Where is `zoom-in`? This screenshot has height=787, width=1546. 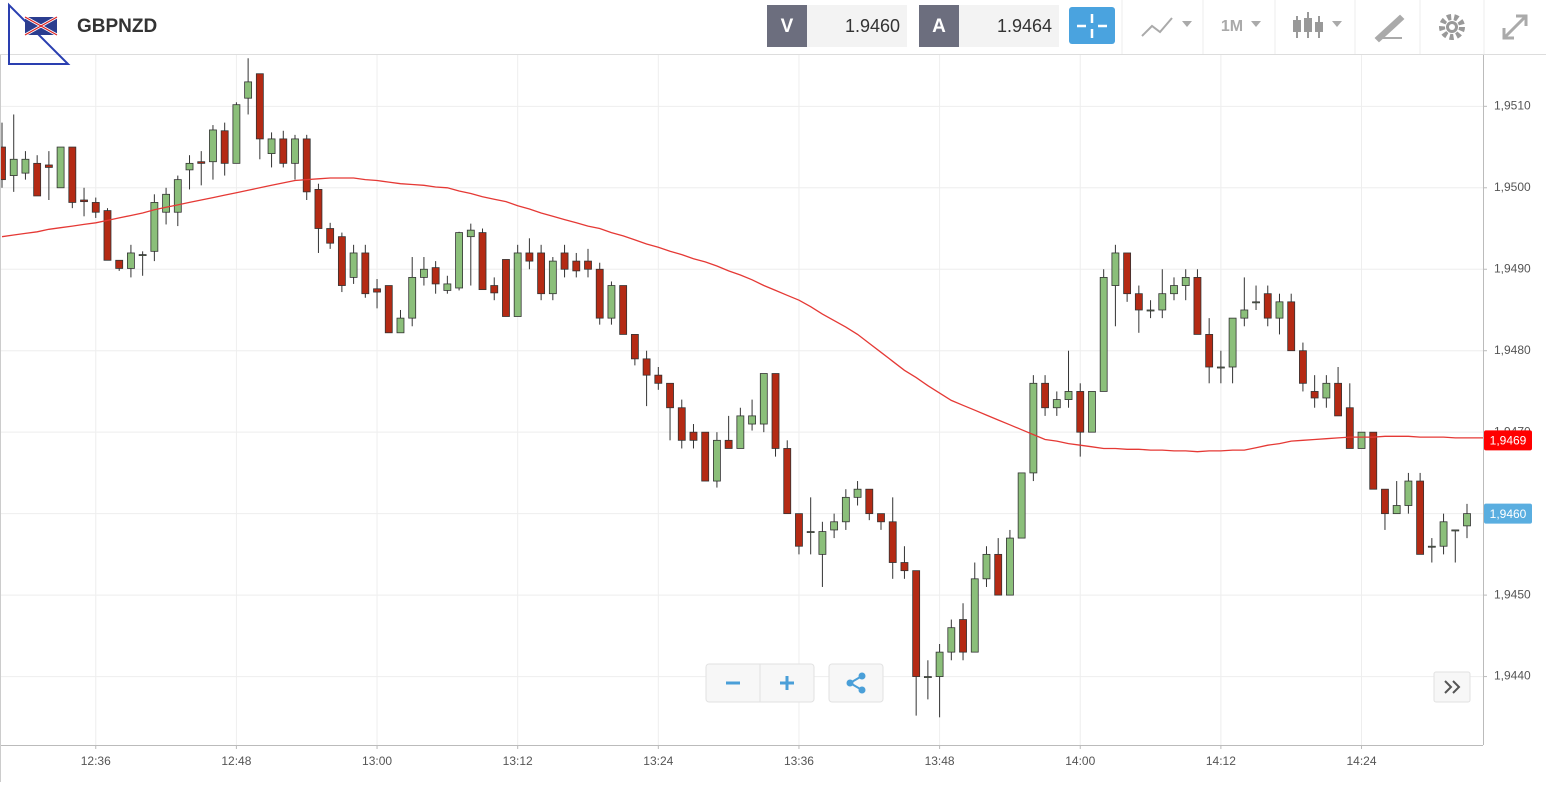 zoom-in is located at coordinates (787, 683).